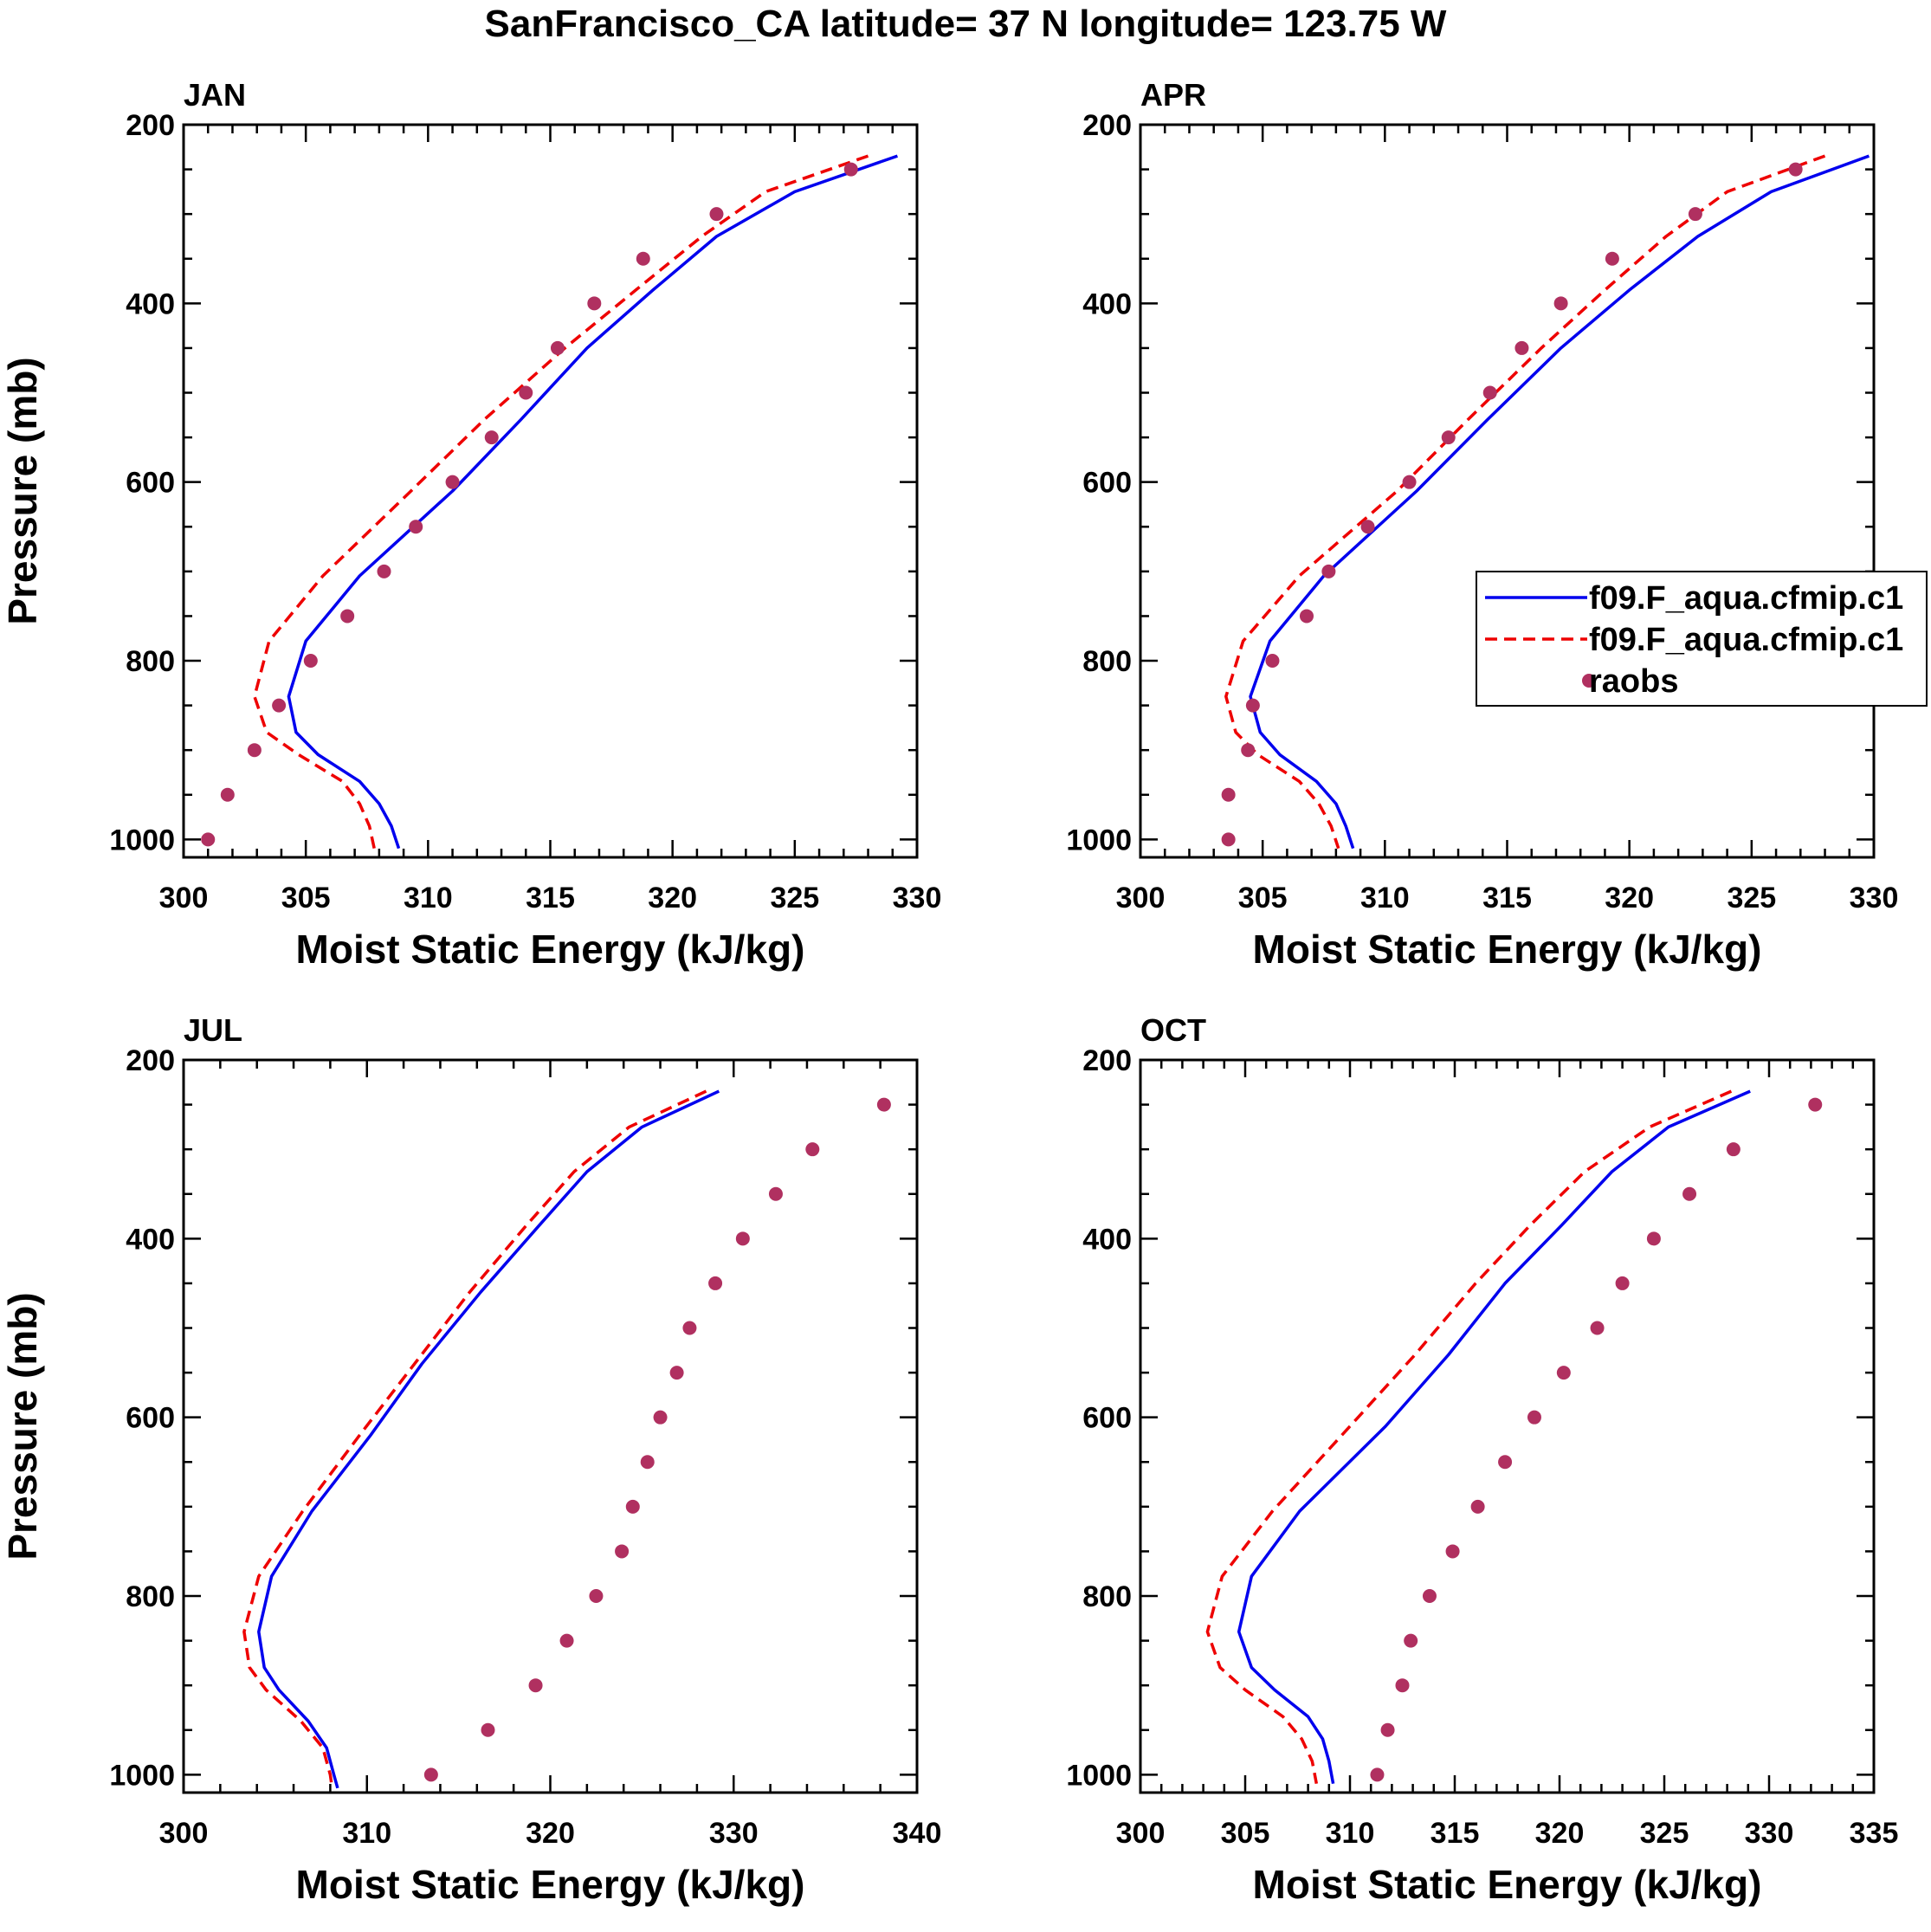 The height and width of the screenshot is (1932, 1931). I want to click on legend-label: raobs, so click(1633, 681).